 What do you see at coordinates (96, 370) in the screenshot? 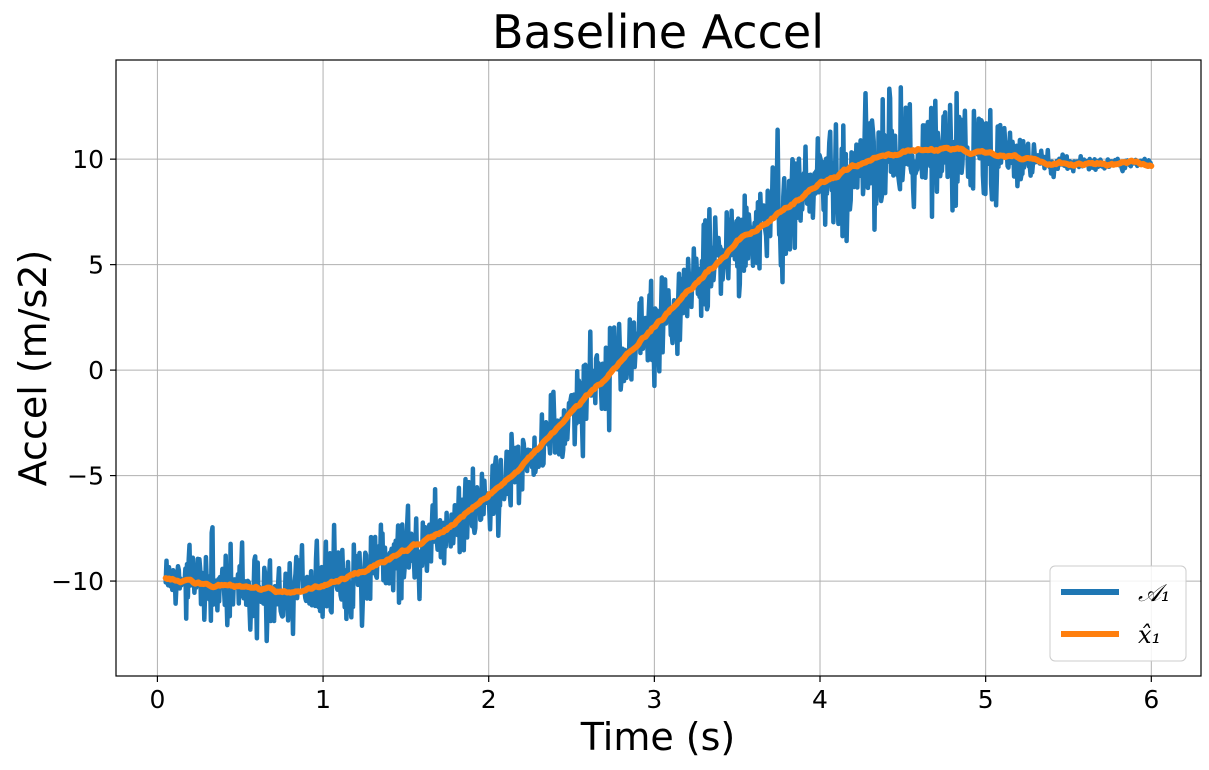
I see `y-tick-label: 0` at bounding box center [96, 370].